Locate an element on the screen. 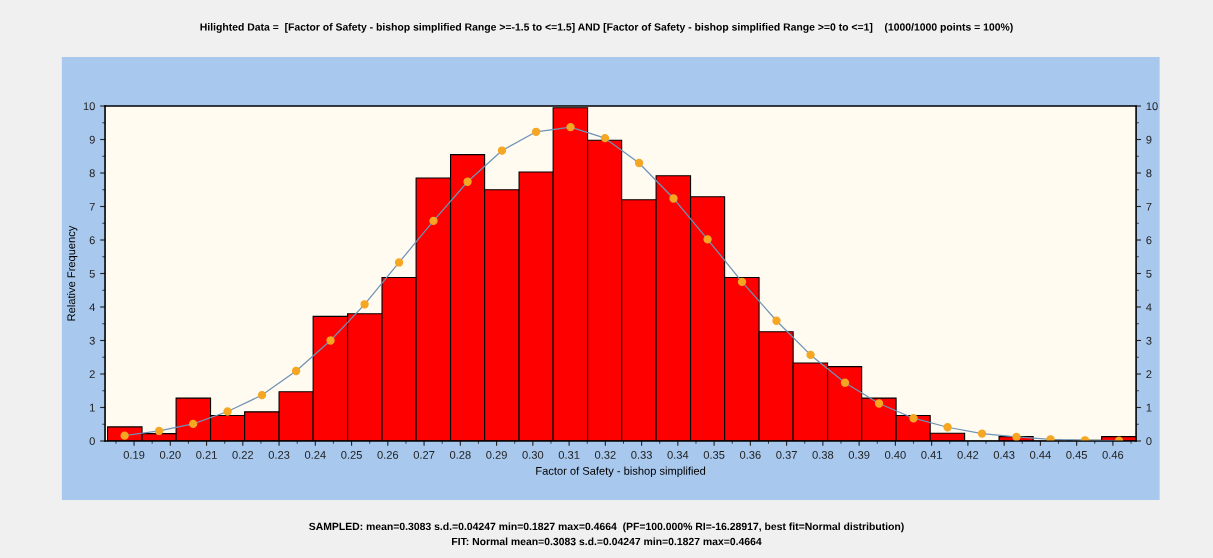 This screenshot has width=1213, height=558. x-tick-label: 0.26 is located at coordinates (388, 455).